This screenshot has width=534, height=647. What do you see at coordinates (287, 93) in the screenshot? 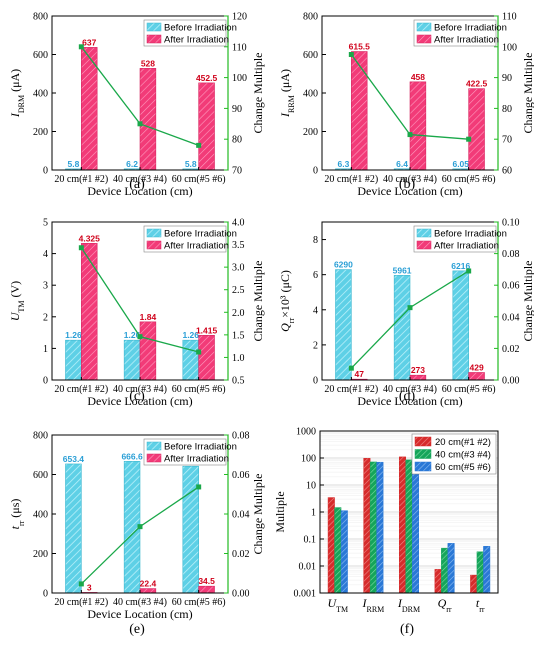
I see `y-axis-label: IRRM (μA)` at bounding box center [287, 93].